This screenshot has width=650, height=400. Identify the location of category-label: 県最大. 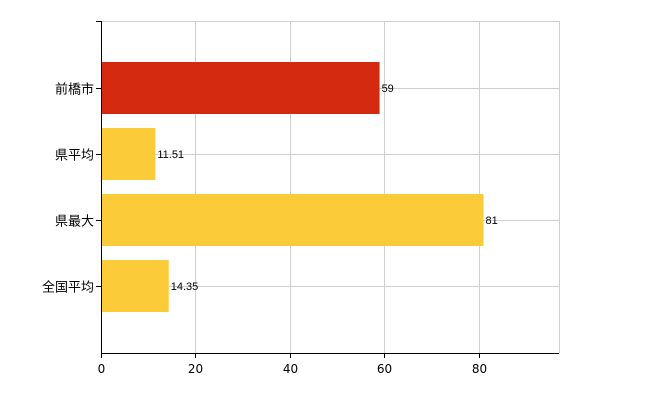
(74, 222).